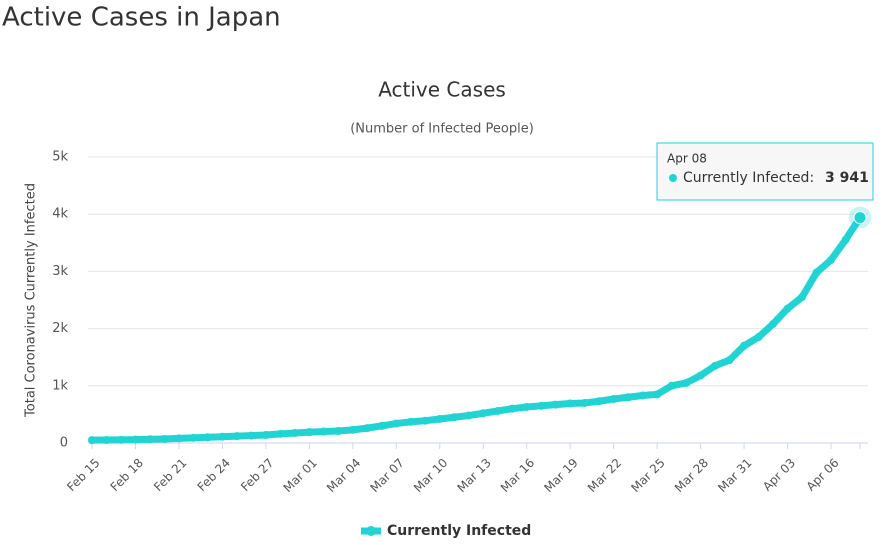 The width and height of the screenshot is (884, 545). Describe the element at coordinates (127, 475) in the screenshot. I see `x-tick-label: Feb 18` at that location.